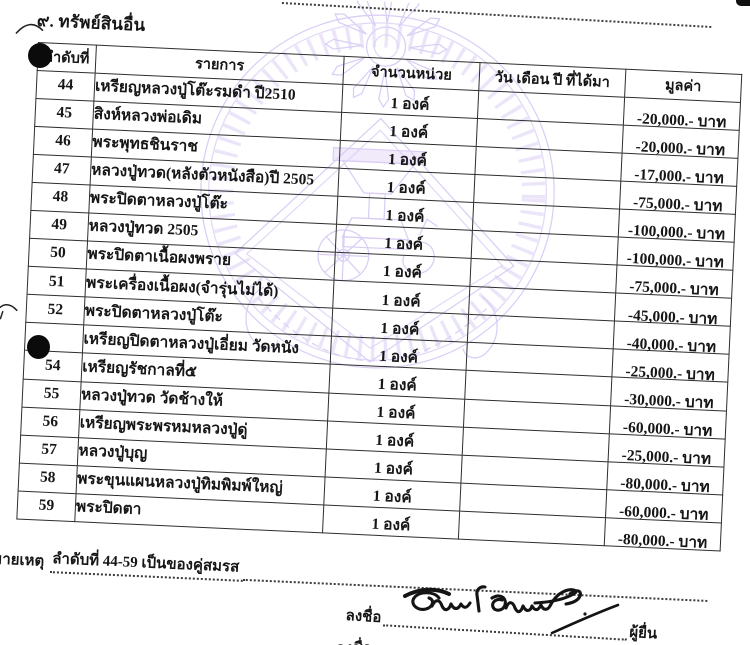 This screenshot has width=750, height=645. What do you see at coordinates (57, 282) in the screenshot?
I see `cell-no: 51` at bounding box center [57, 282].